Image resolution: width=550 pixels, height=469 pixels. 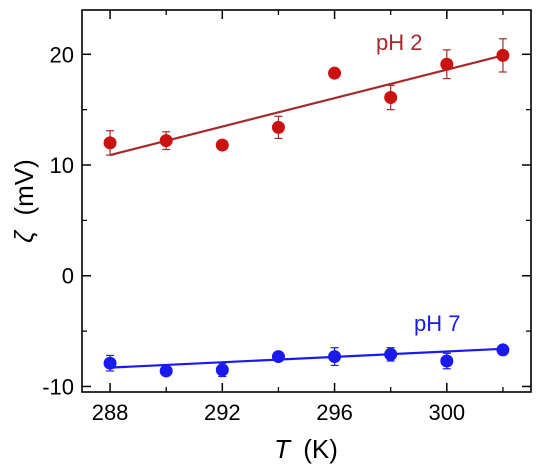 I want to click on y-tick-label: -10, so click(x=58, y=386).